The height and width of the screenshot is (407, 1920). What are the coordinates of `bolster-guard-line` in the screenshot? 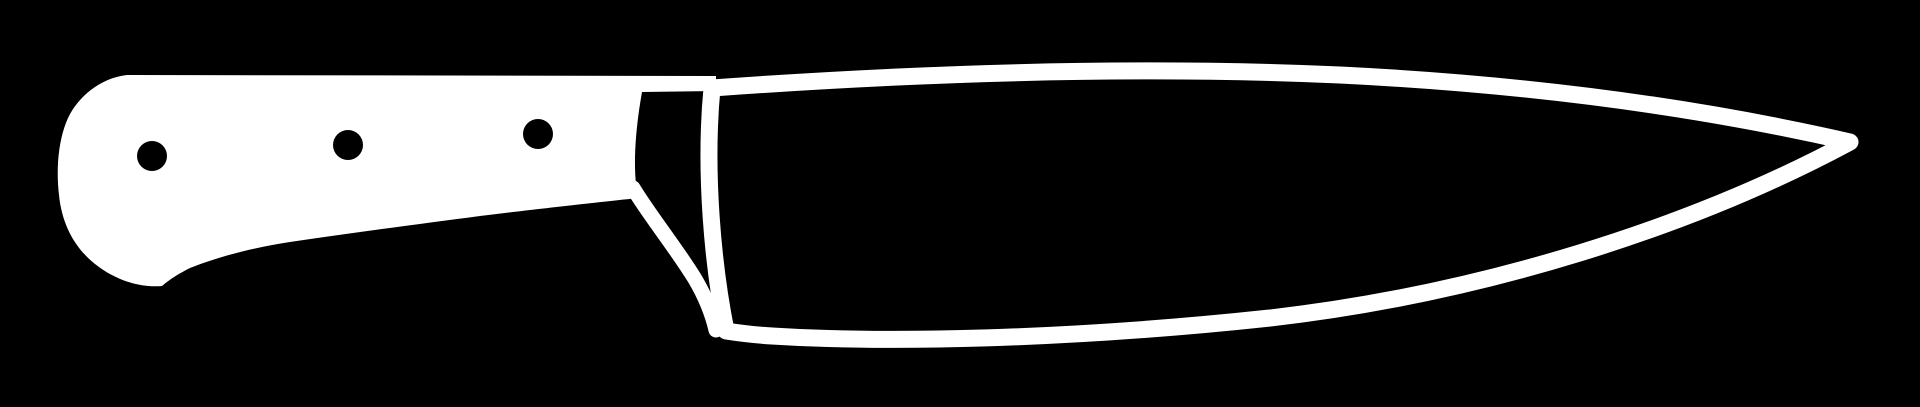 It's located at (674, 259).